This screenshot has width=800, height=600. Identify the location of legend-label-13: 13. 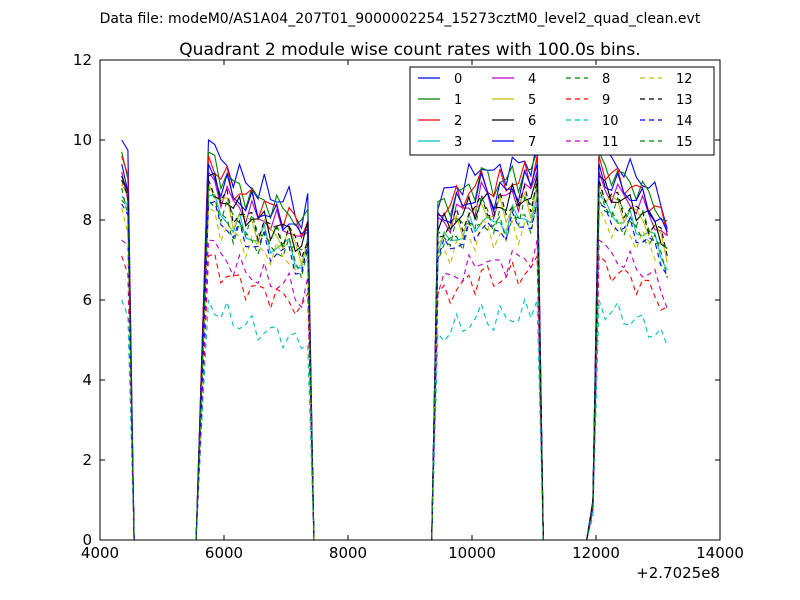
(684, 100).